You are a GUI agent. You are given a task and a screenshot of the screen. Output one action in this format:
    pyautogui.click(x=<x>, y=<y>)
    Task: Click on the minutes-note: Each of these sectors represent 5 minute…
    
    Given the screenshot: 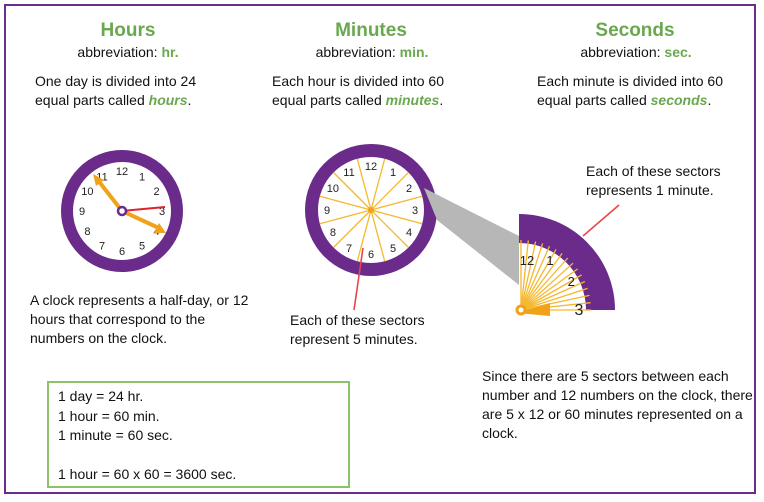 What is the action you would take?
    pyautogui.click(x=357, y=329)
    